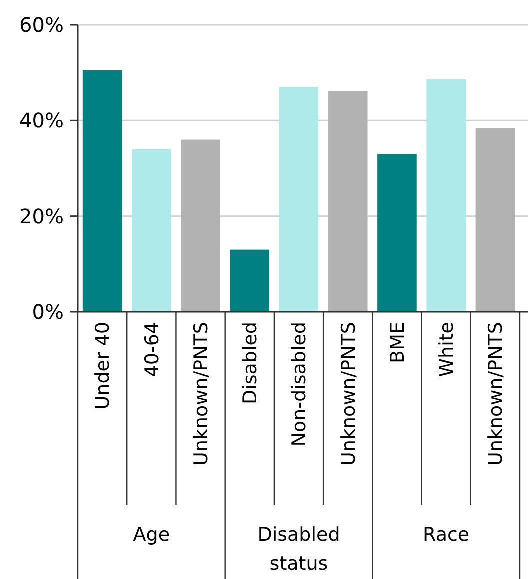 Image resolution: width=528 pixels, height=579 pixels. Describe the element at coordinates (152, 350) in the screenshot. I see `x-tick-label: 40-64` at that location.